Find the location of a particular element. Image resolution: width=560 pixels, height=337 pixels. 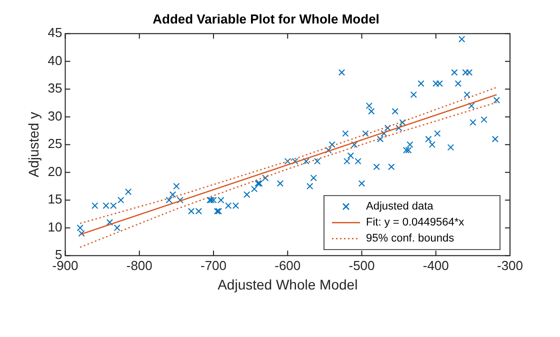

x-axis-title: Adjusted Whole Model is located at coordinates (288, 284).